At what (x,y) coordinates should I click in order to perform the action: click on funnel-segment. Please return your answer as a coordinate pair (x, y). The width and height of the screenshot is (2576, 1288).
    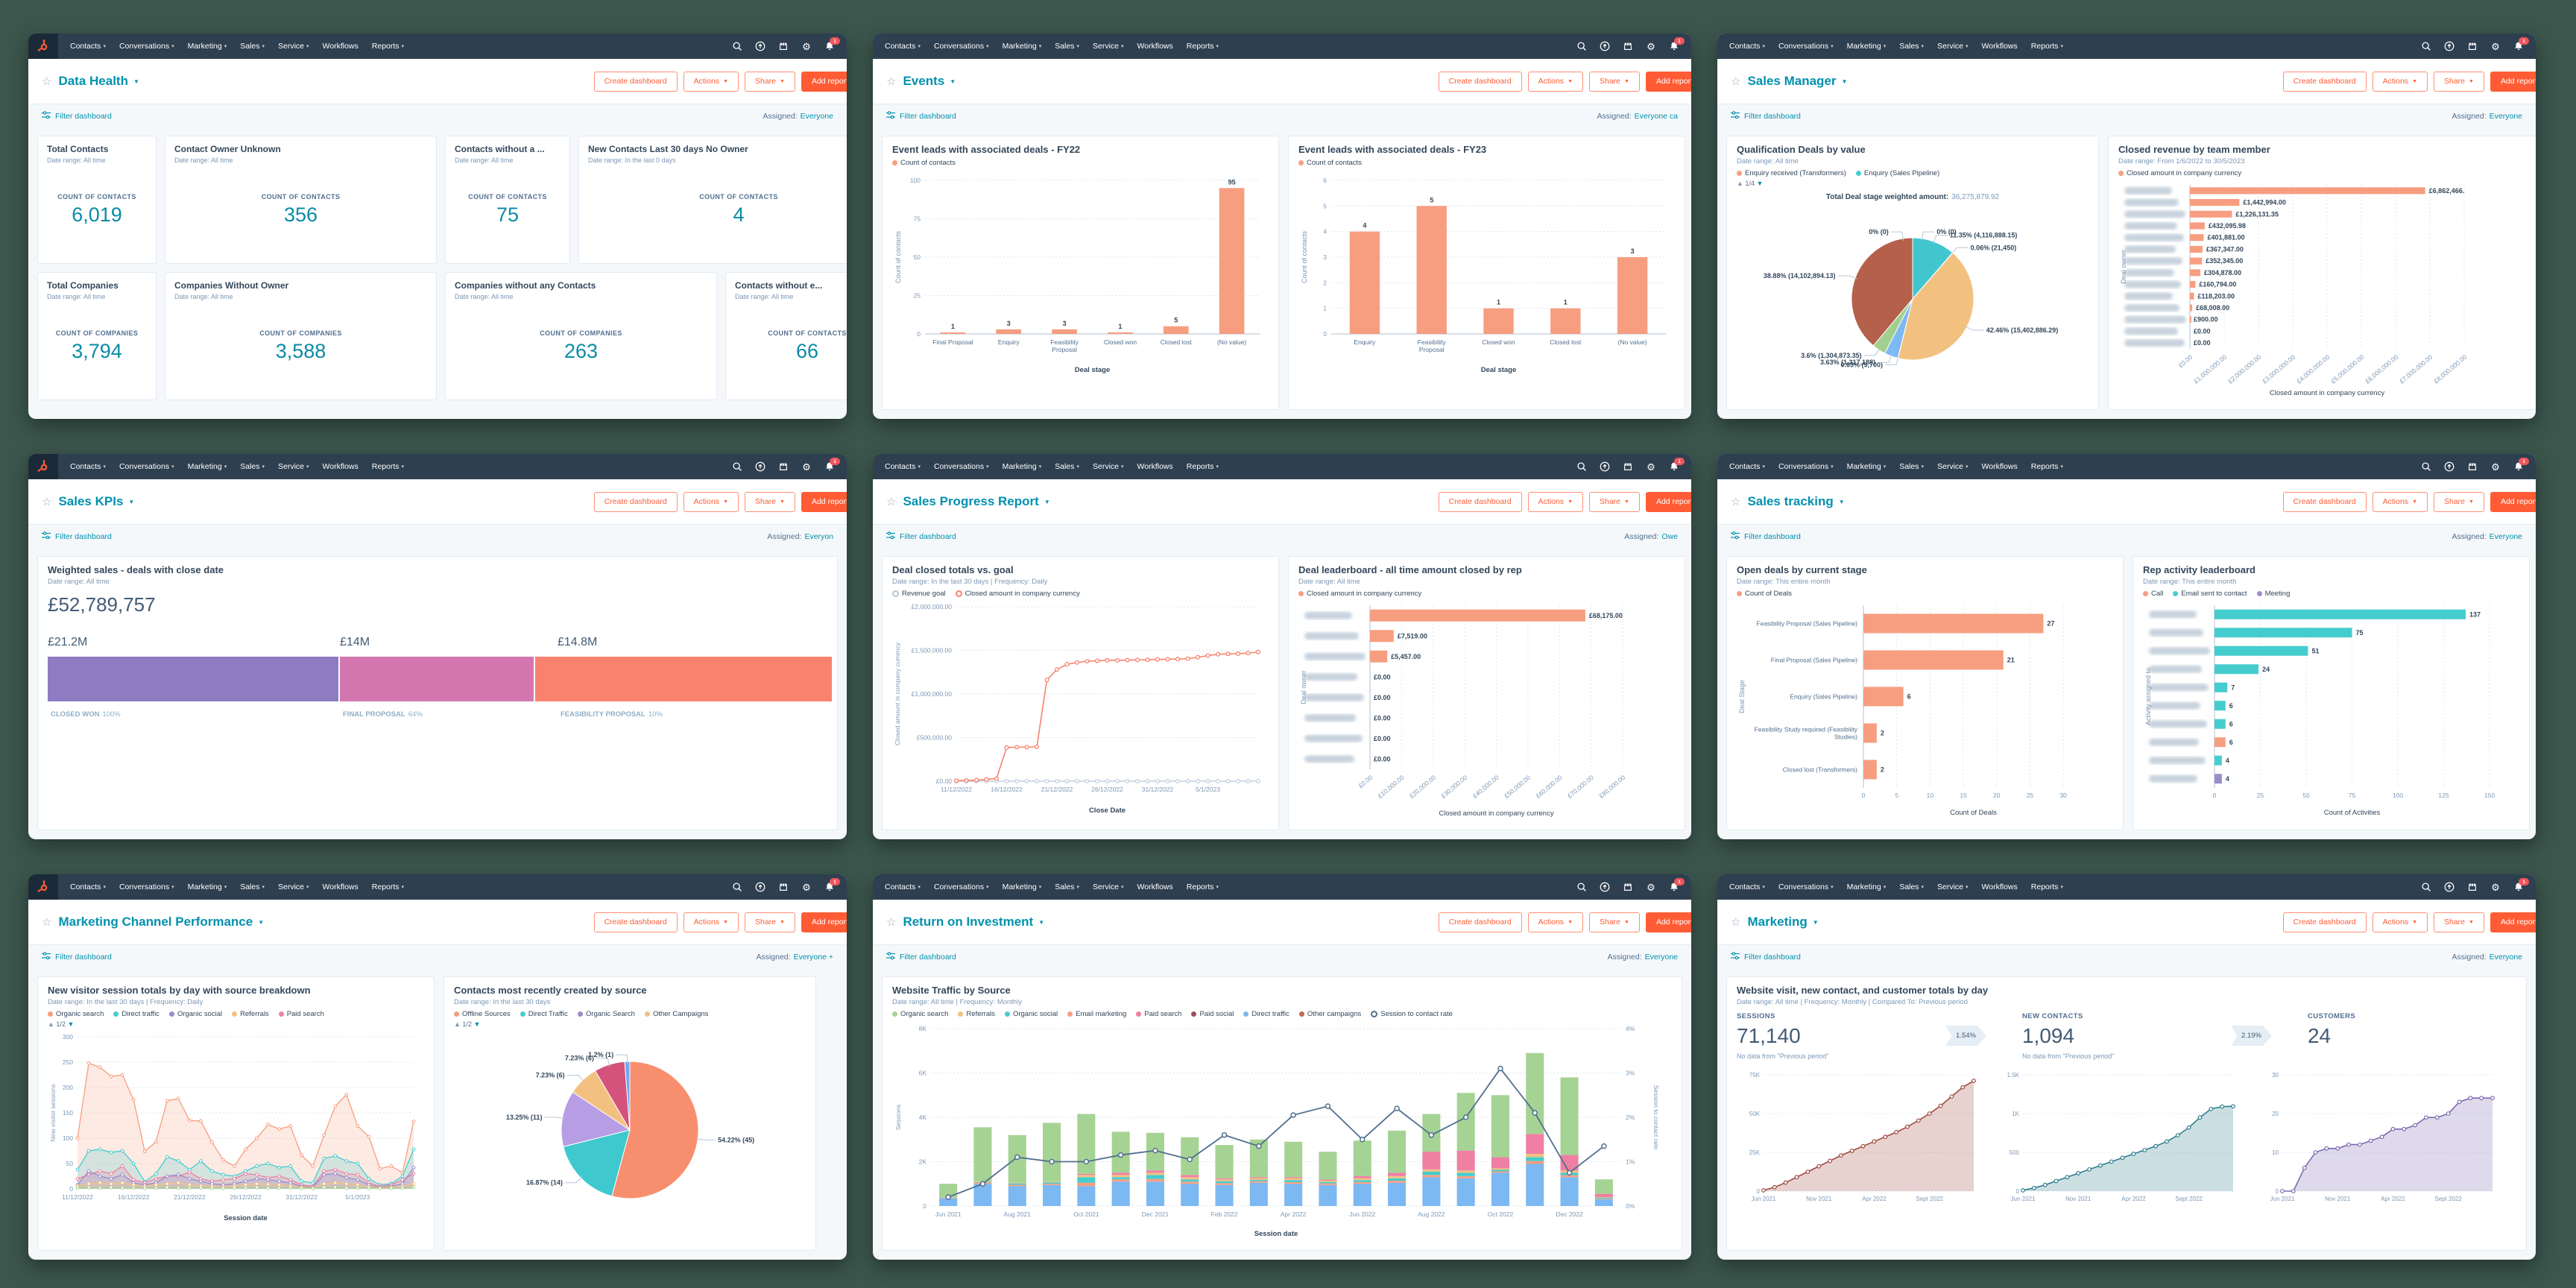
    Looking at the image, I should click on (438, 679).